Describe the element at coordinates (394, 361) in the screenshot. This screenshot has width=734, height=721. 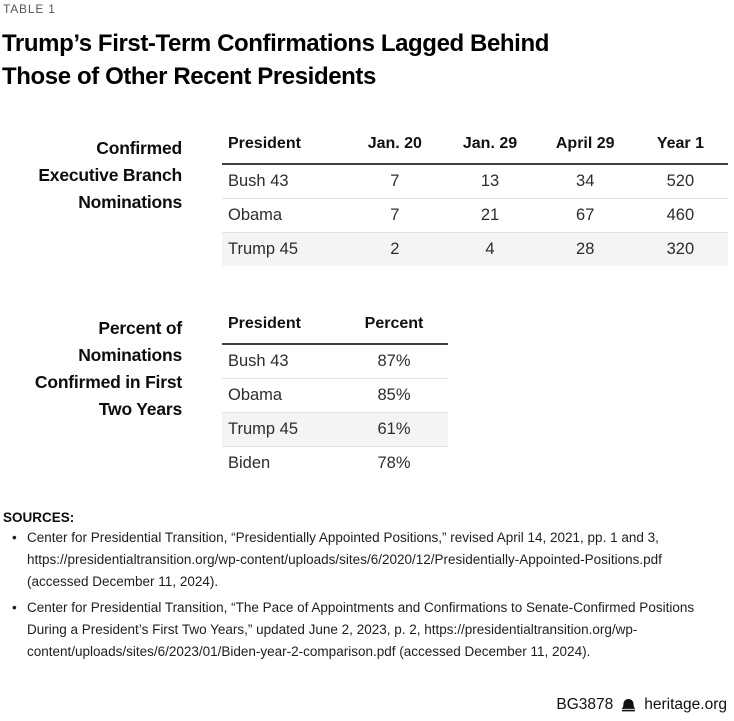
I see `percent-cell: 87%` at that location.